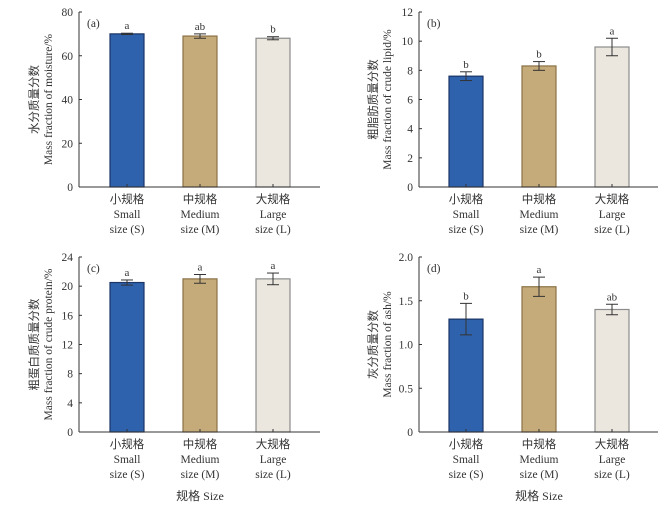  What do you see at coordinates (93, 24) in the screenshot?
I see `panel-label: (a)` at bounding box center [93, 24].